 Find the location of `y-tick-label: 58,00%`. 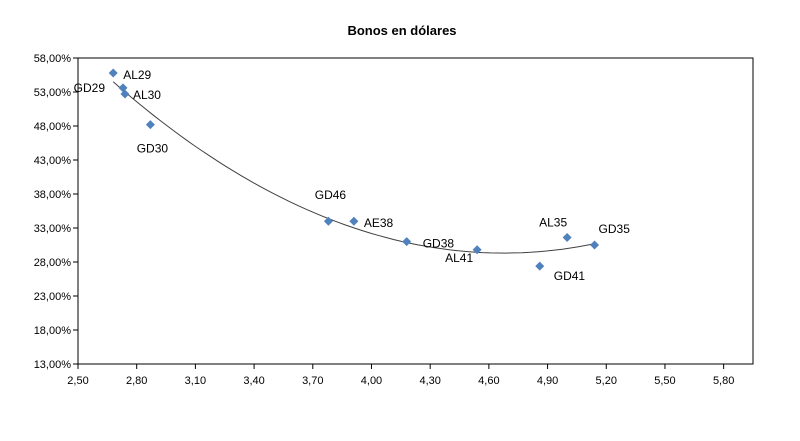

y-tick-label: 58,00% is located at coordinates (53, 59).